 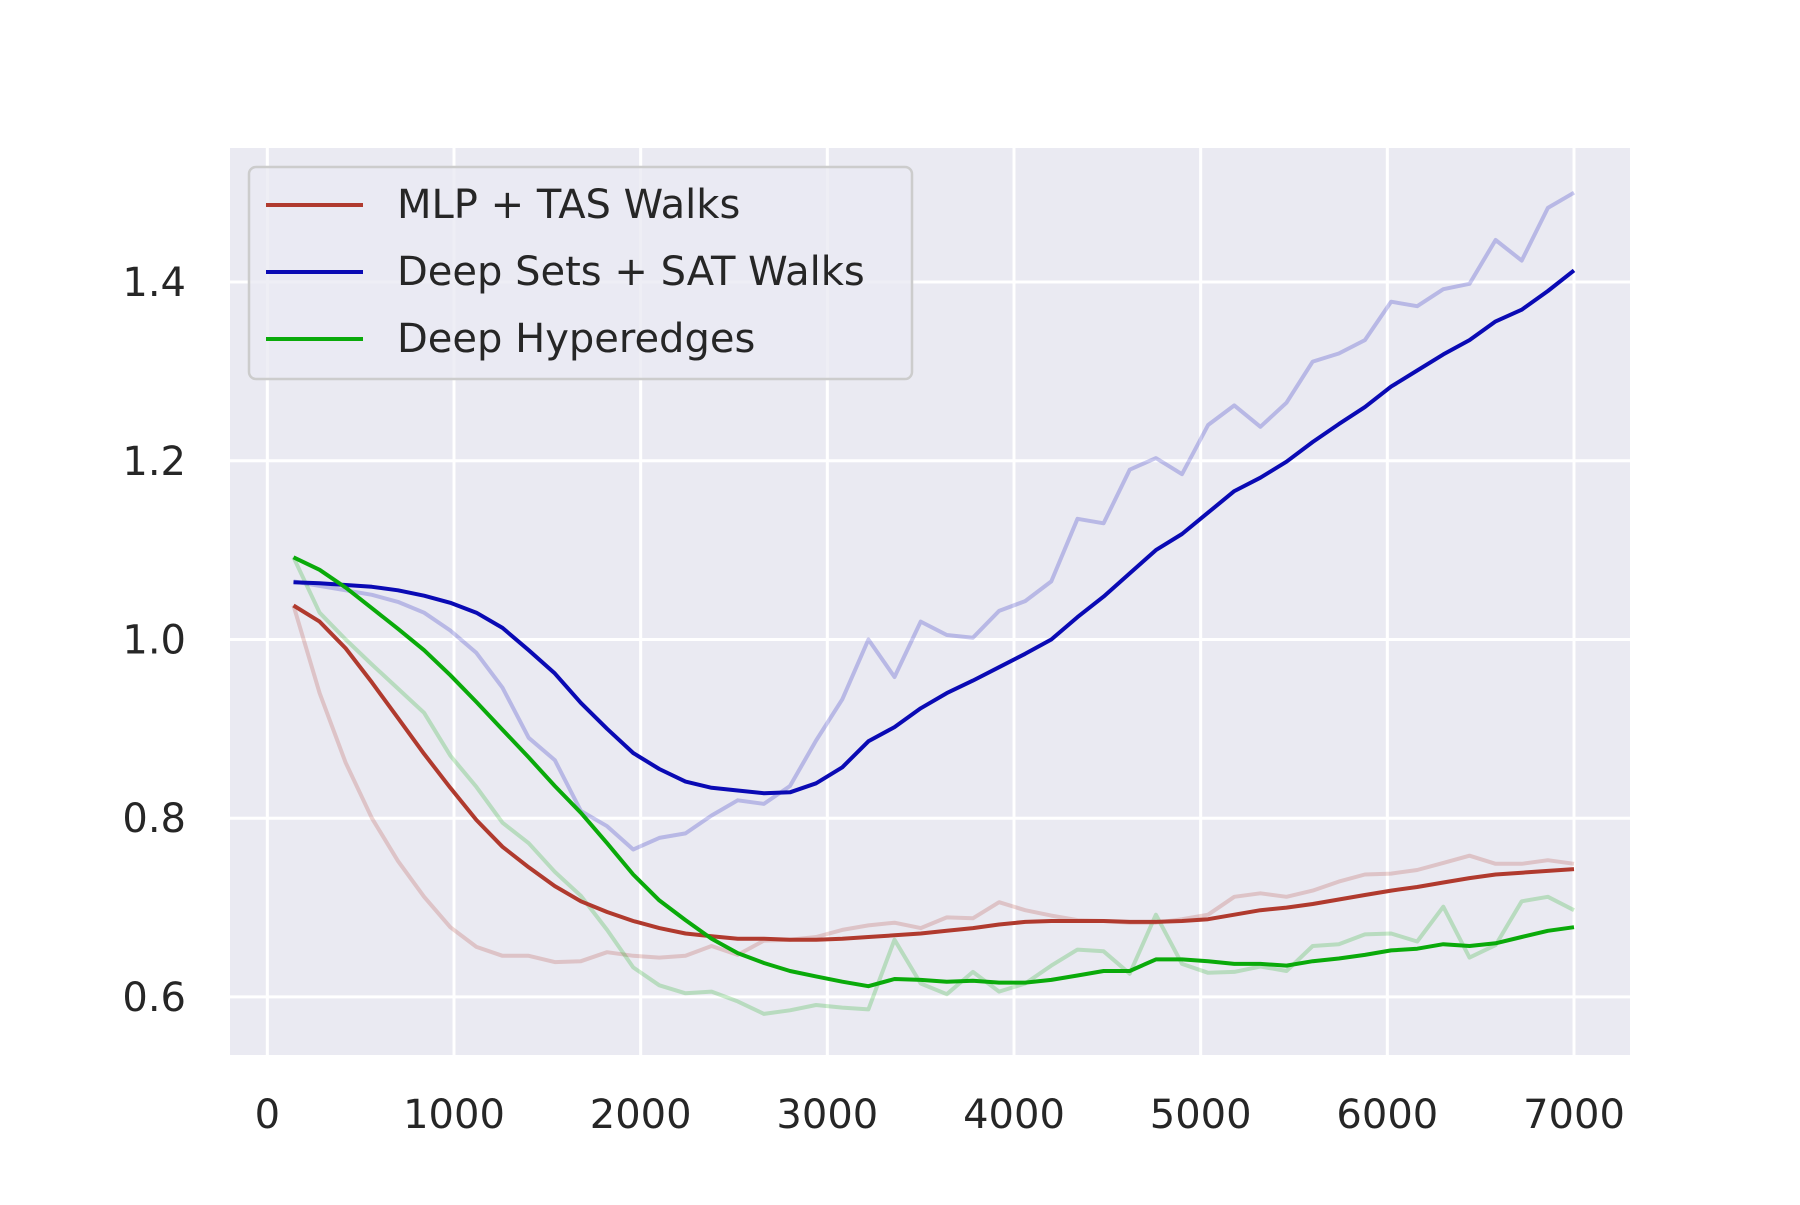 What do you see at coordinates (631, 272) in the screenshot?
I see `legend-label-deep-sets-sat-walks: Deep Sets + SAT Walks` at bounding box center [631, 272].